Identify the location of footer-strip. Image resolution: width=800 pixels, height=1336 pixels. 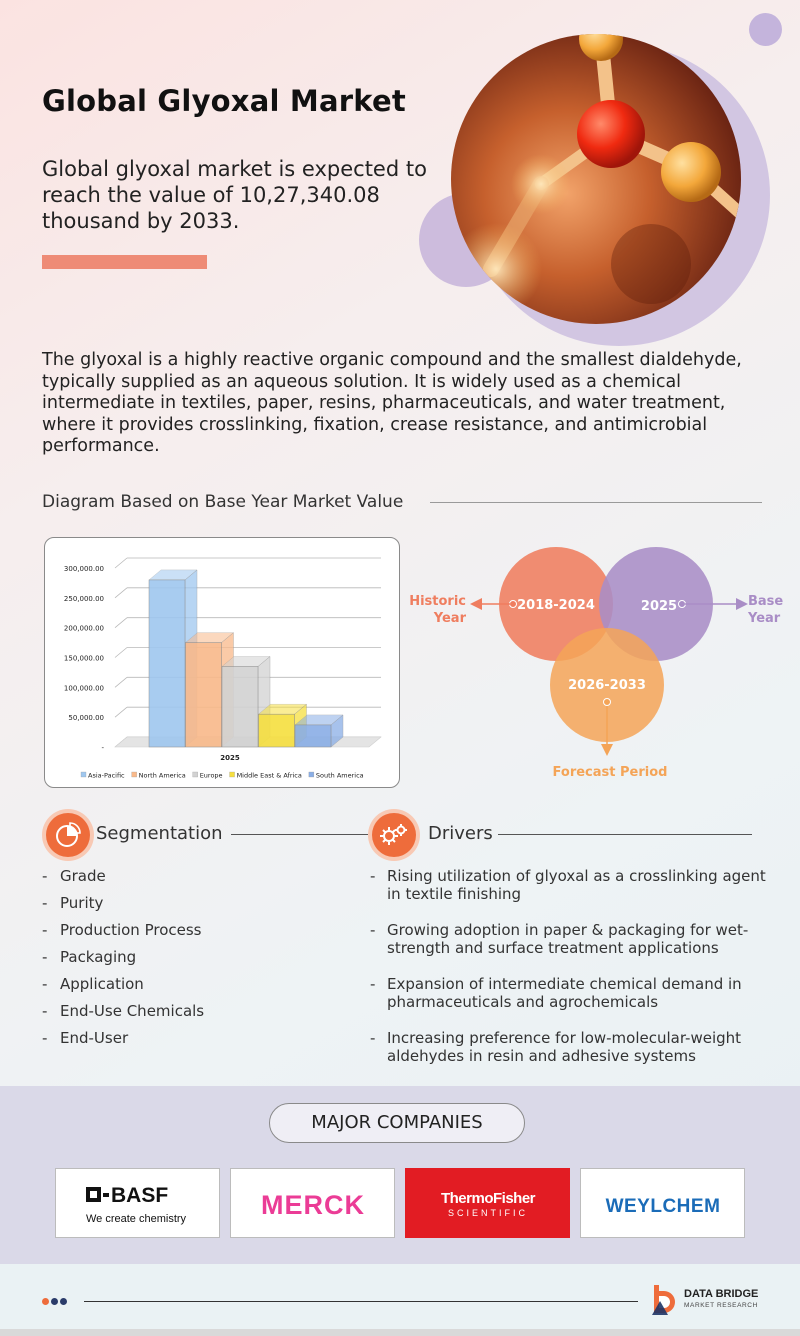
(400, 1332).